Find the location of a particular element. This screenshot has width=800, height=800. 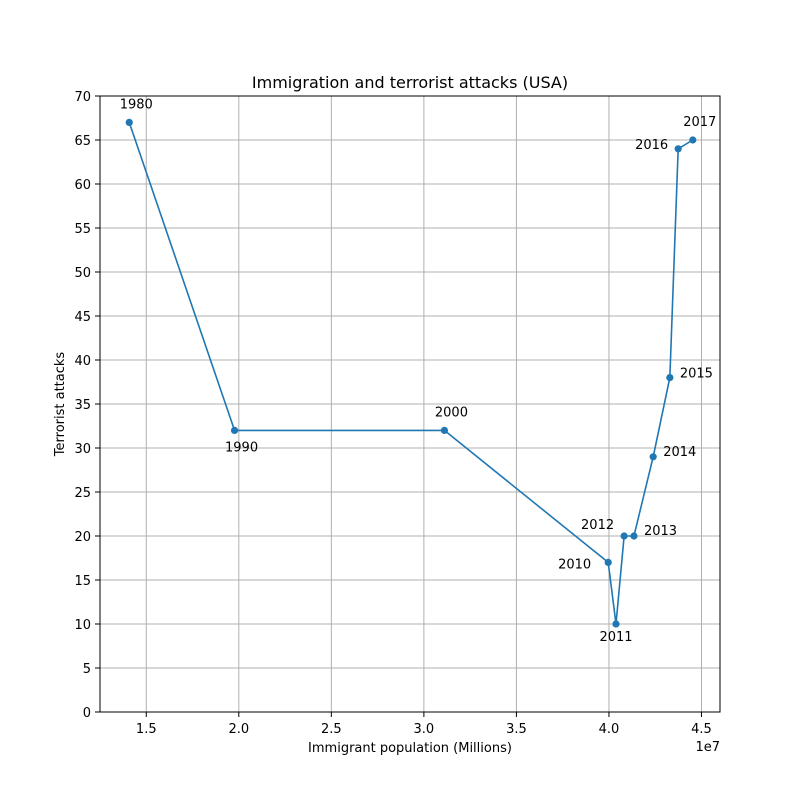

data-point-2010 is located at coordinates (608, 562).